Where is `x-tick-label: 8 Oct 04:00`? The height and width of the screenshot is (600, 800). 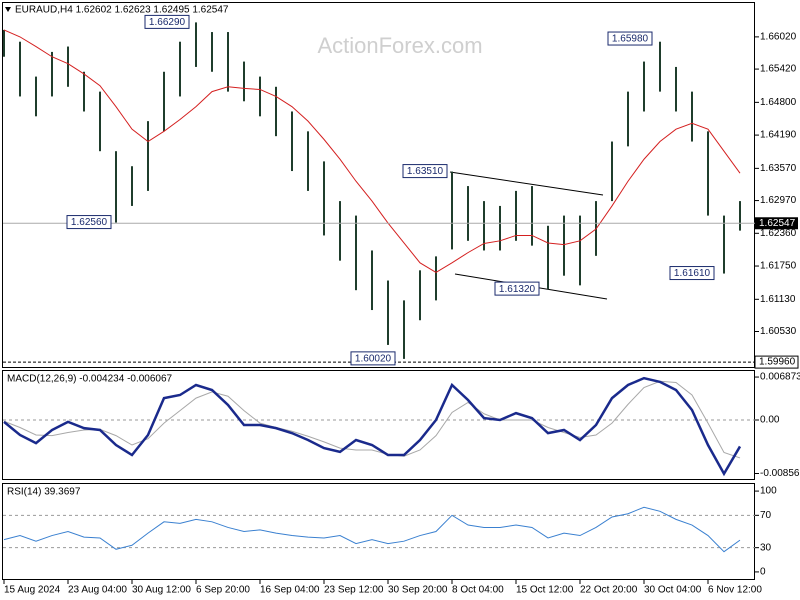
x-tick-label: 8 Oct 04:00 is located at coordinates (478, 590).